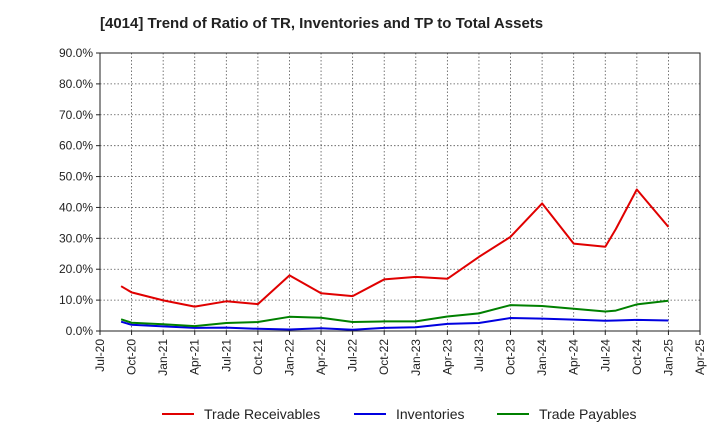  I want to click on x-tick-label: Apr-22, so click(321, 357).